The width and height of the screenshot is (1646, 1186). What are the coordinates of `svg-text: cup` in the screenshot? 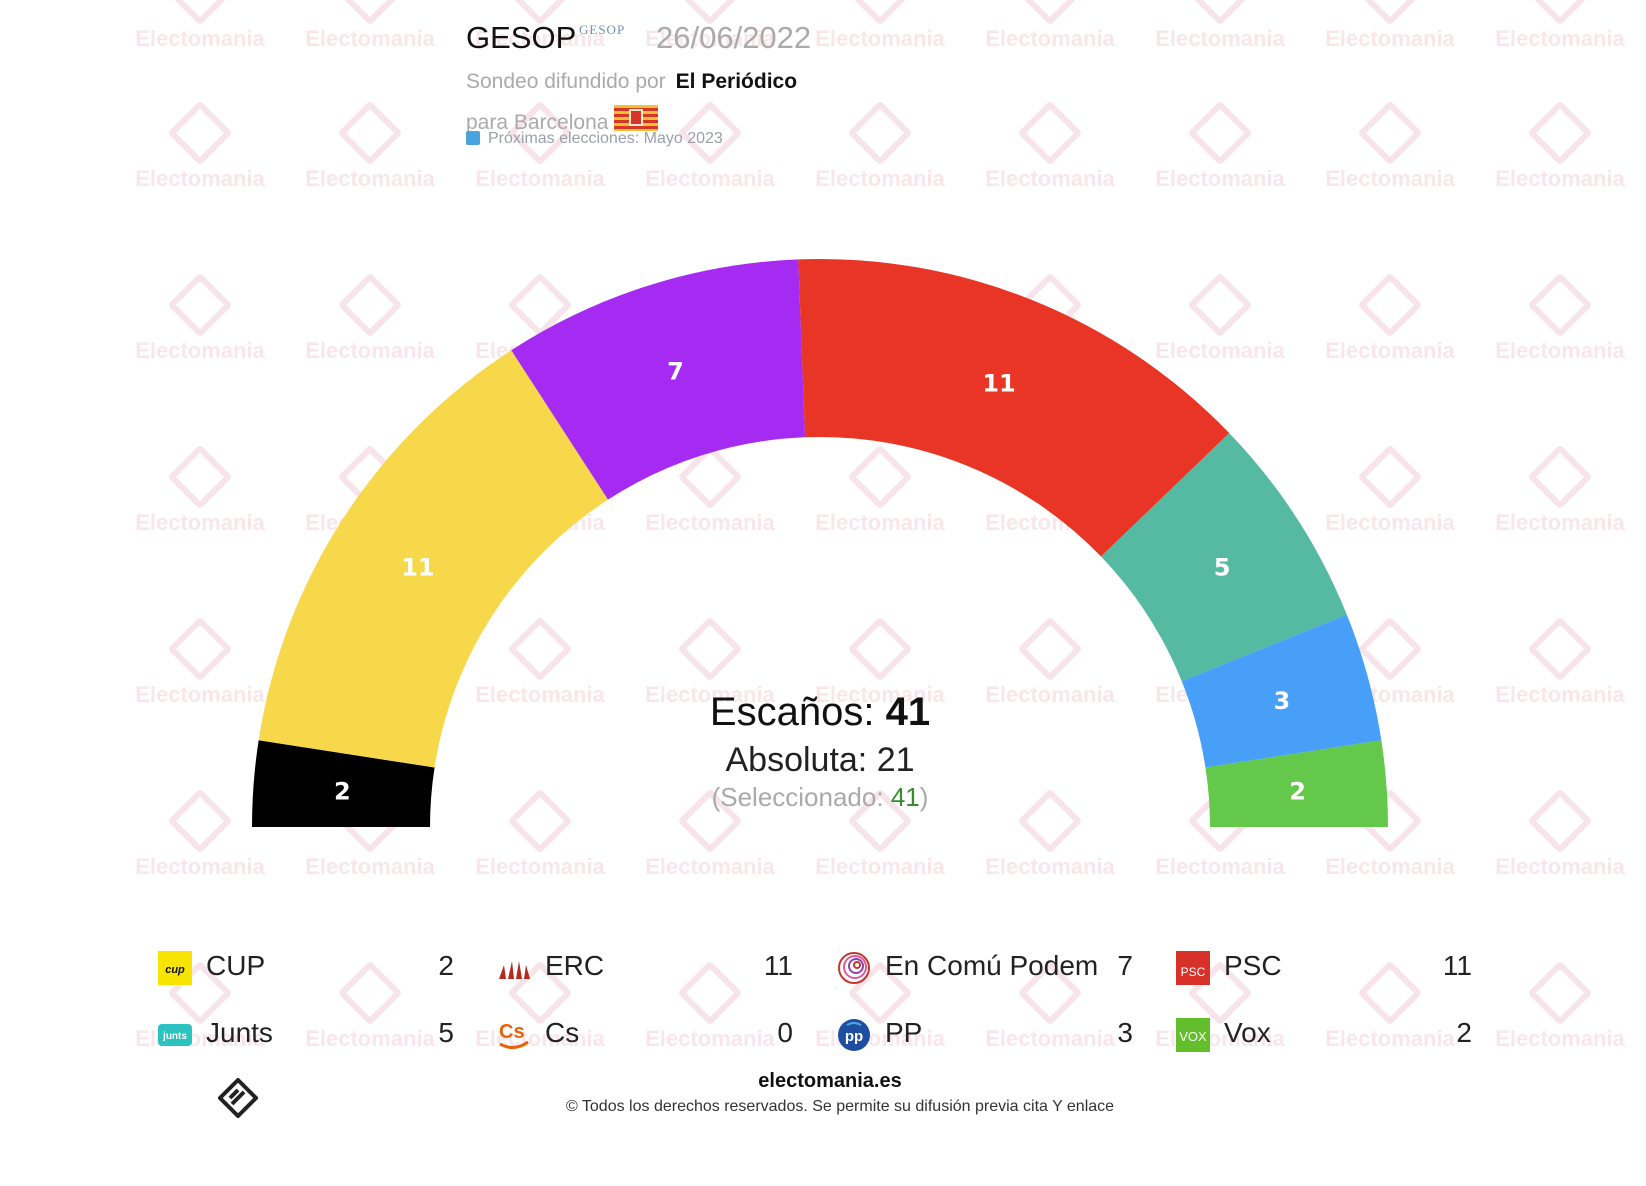 It's located at (175, 970).